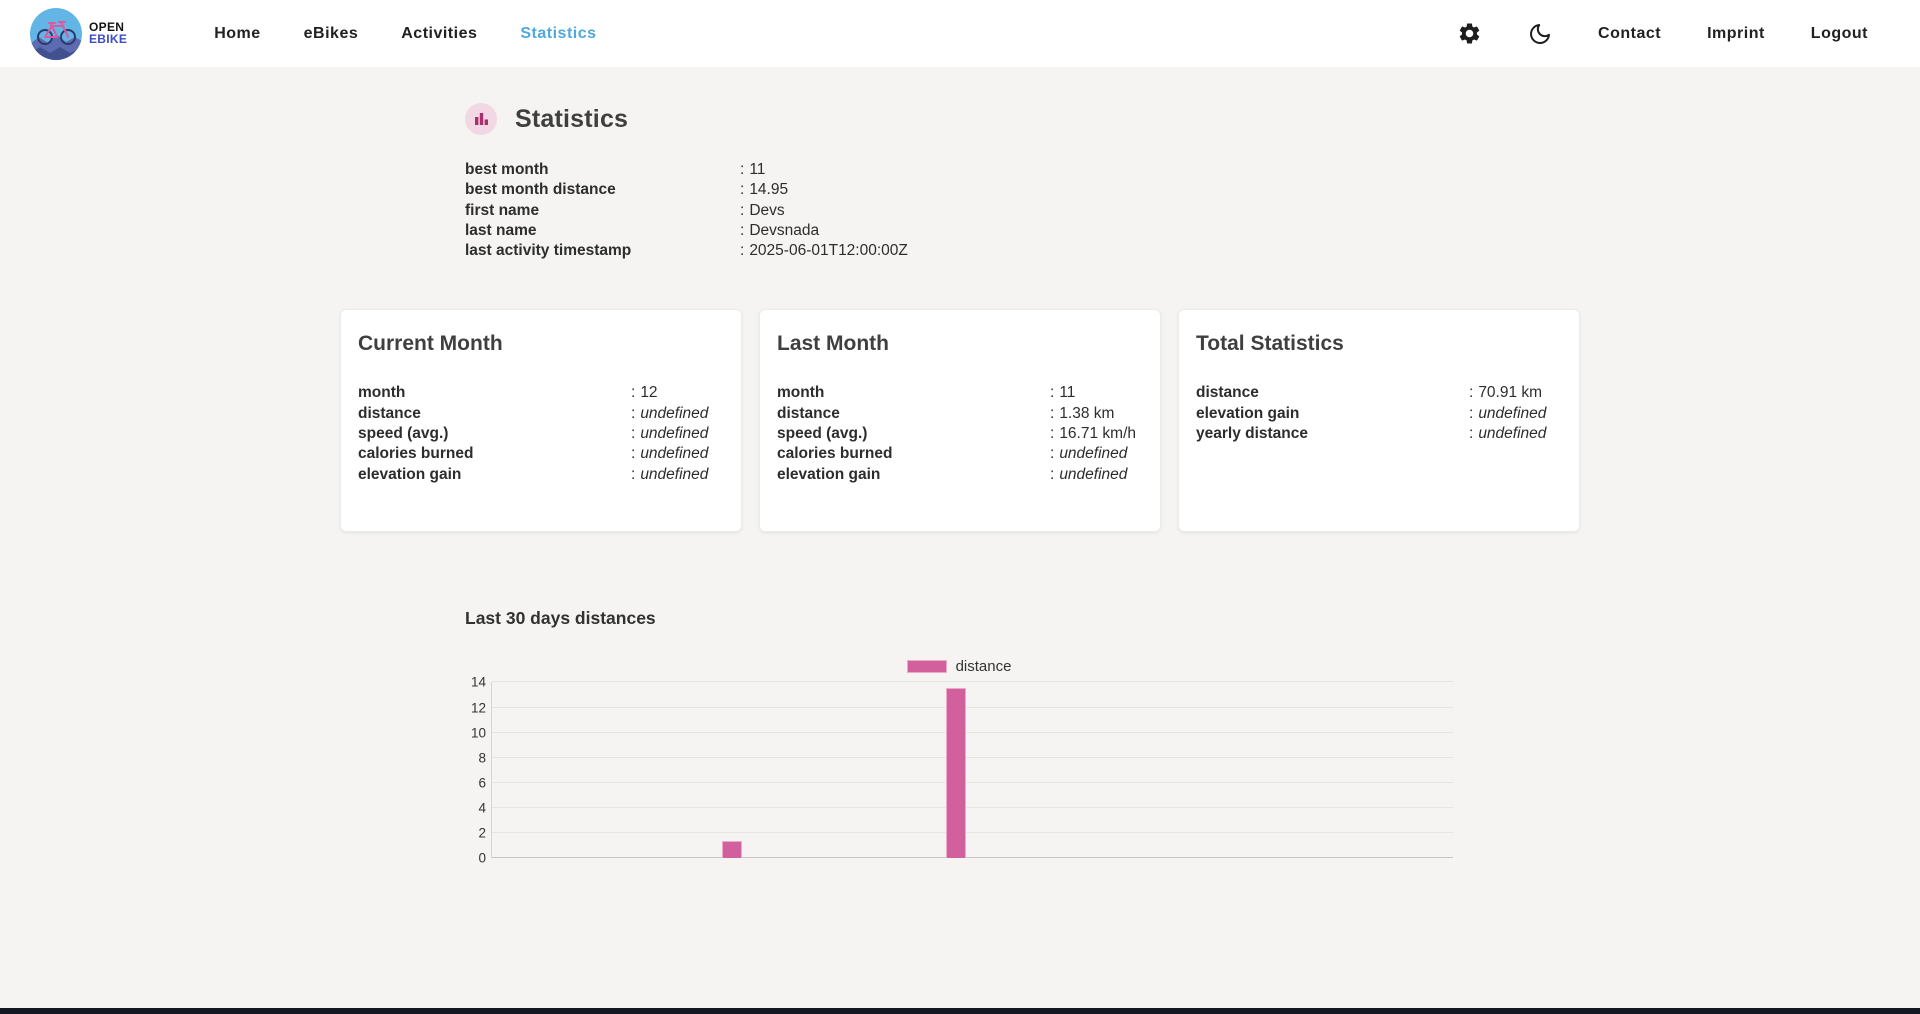  What do you see at coordinates (926, 666) in the screenshot?
I see `legend-swatch` at bounding box center [926, 666].